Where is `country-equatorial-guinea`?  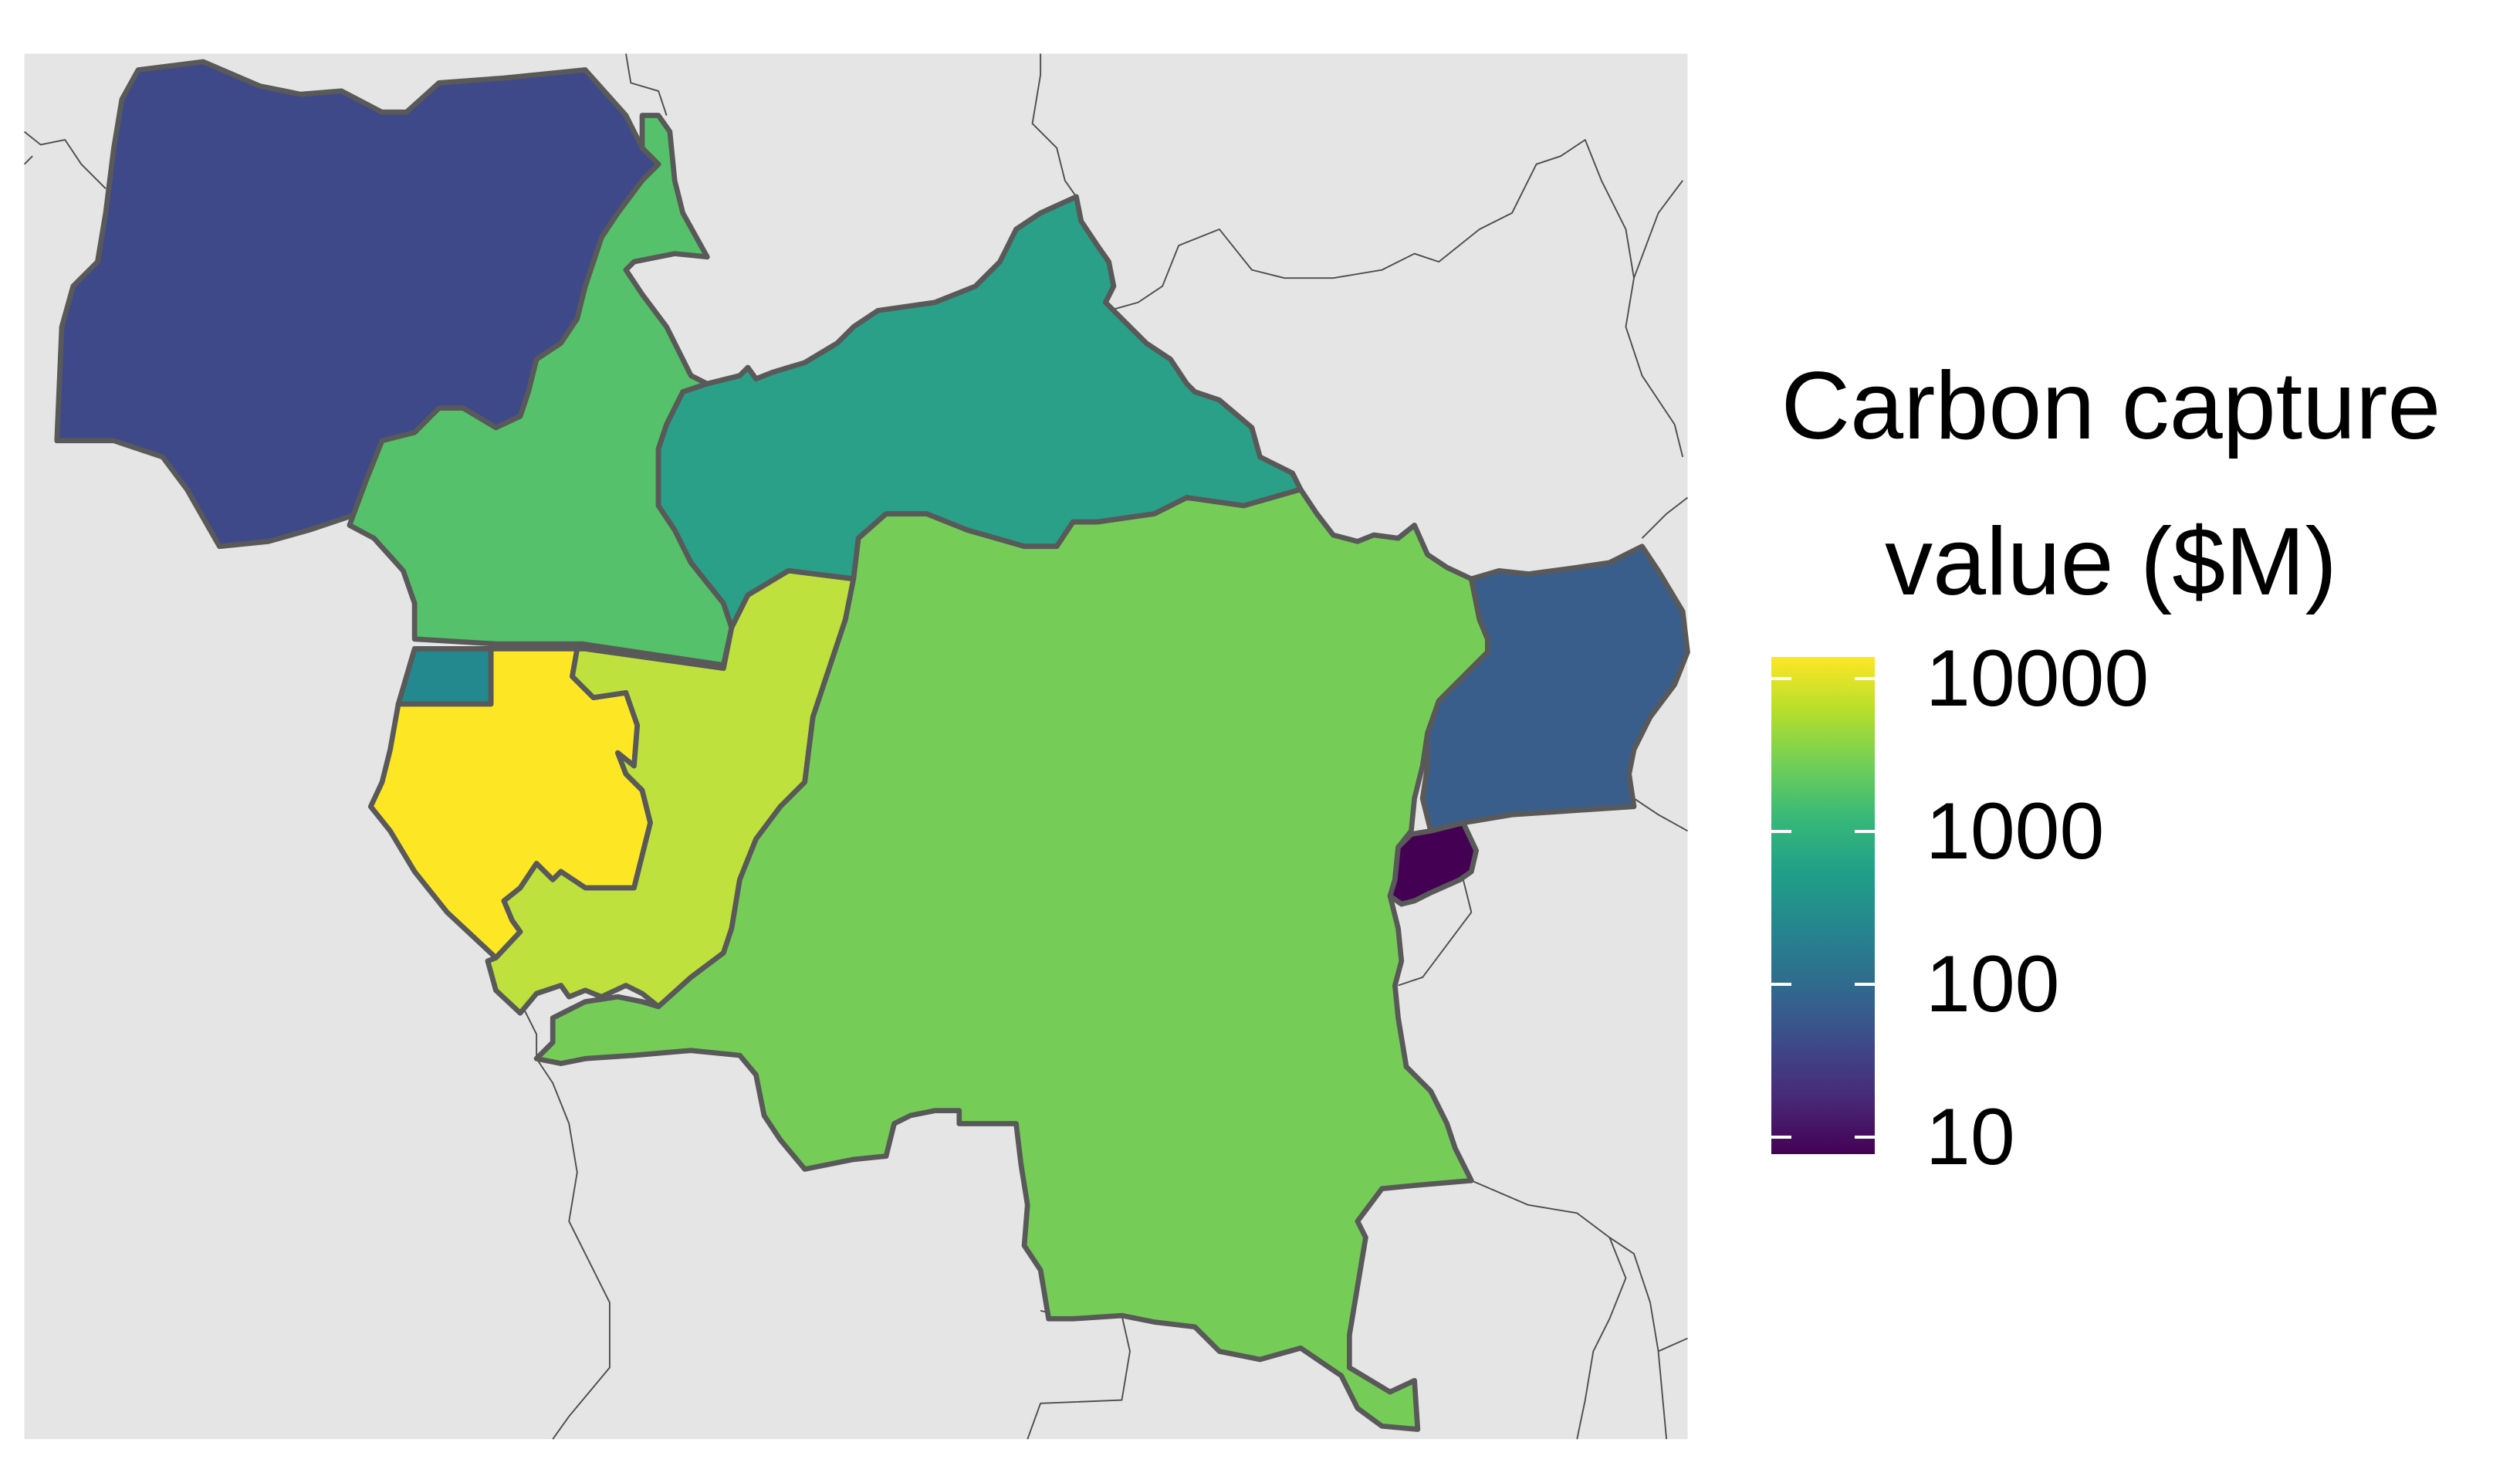
country-equatorial-guinea is located at coordinates (445, 676).